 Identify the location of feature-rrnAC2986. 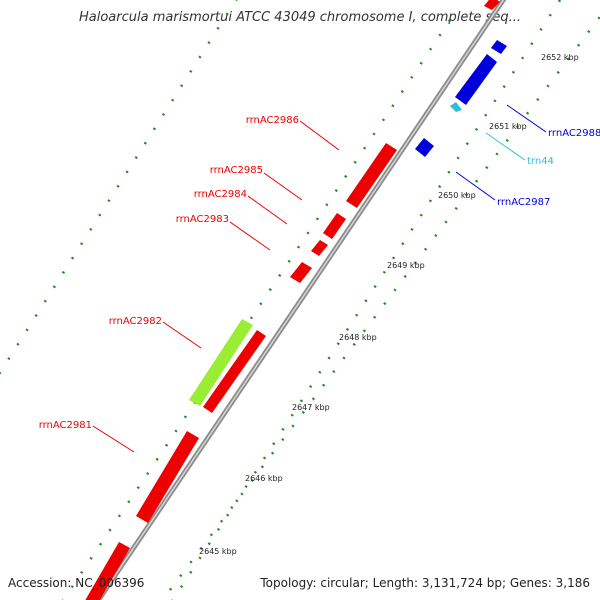
(371, 175).